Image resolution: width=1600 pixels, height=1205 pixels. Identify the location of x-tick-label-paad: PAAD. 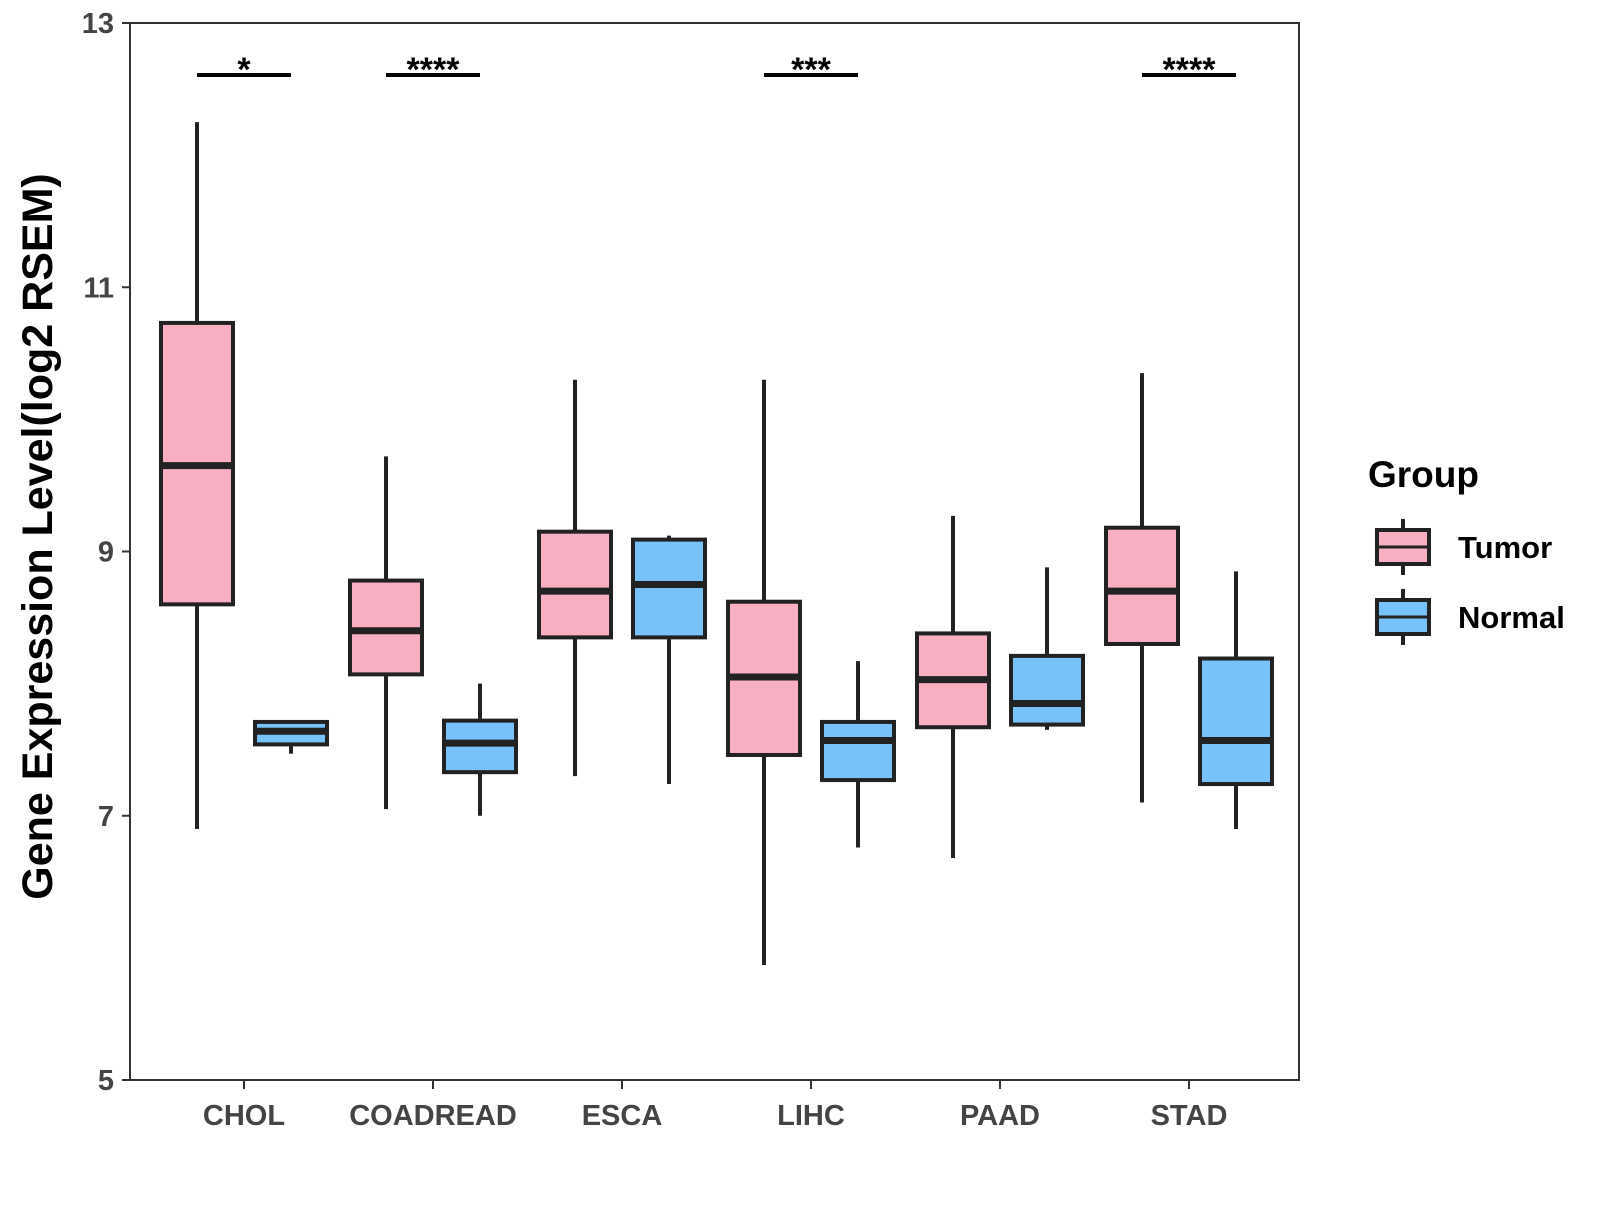
(1000, 1116).